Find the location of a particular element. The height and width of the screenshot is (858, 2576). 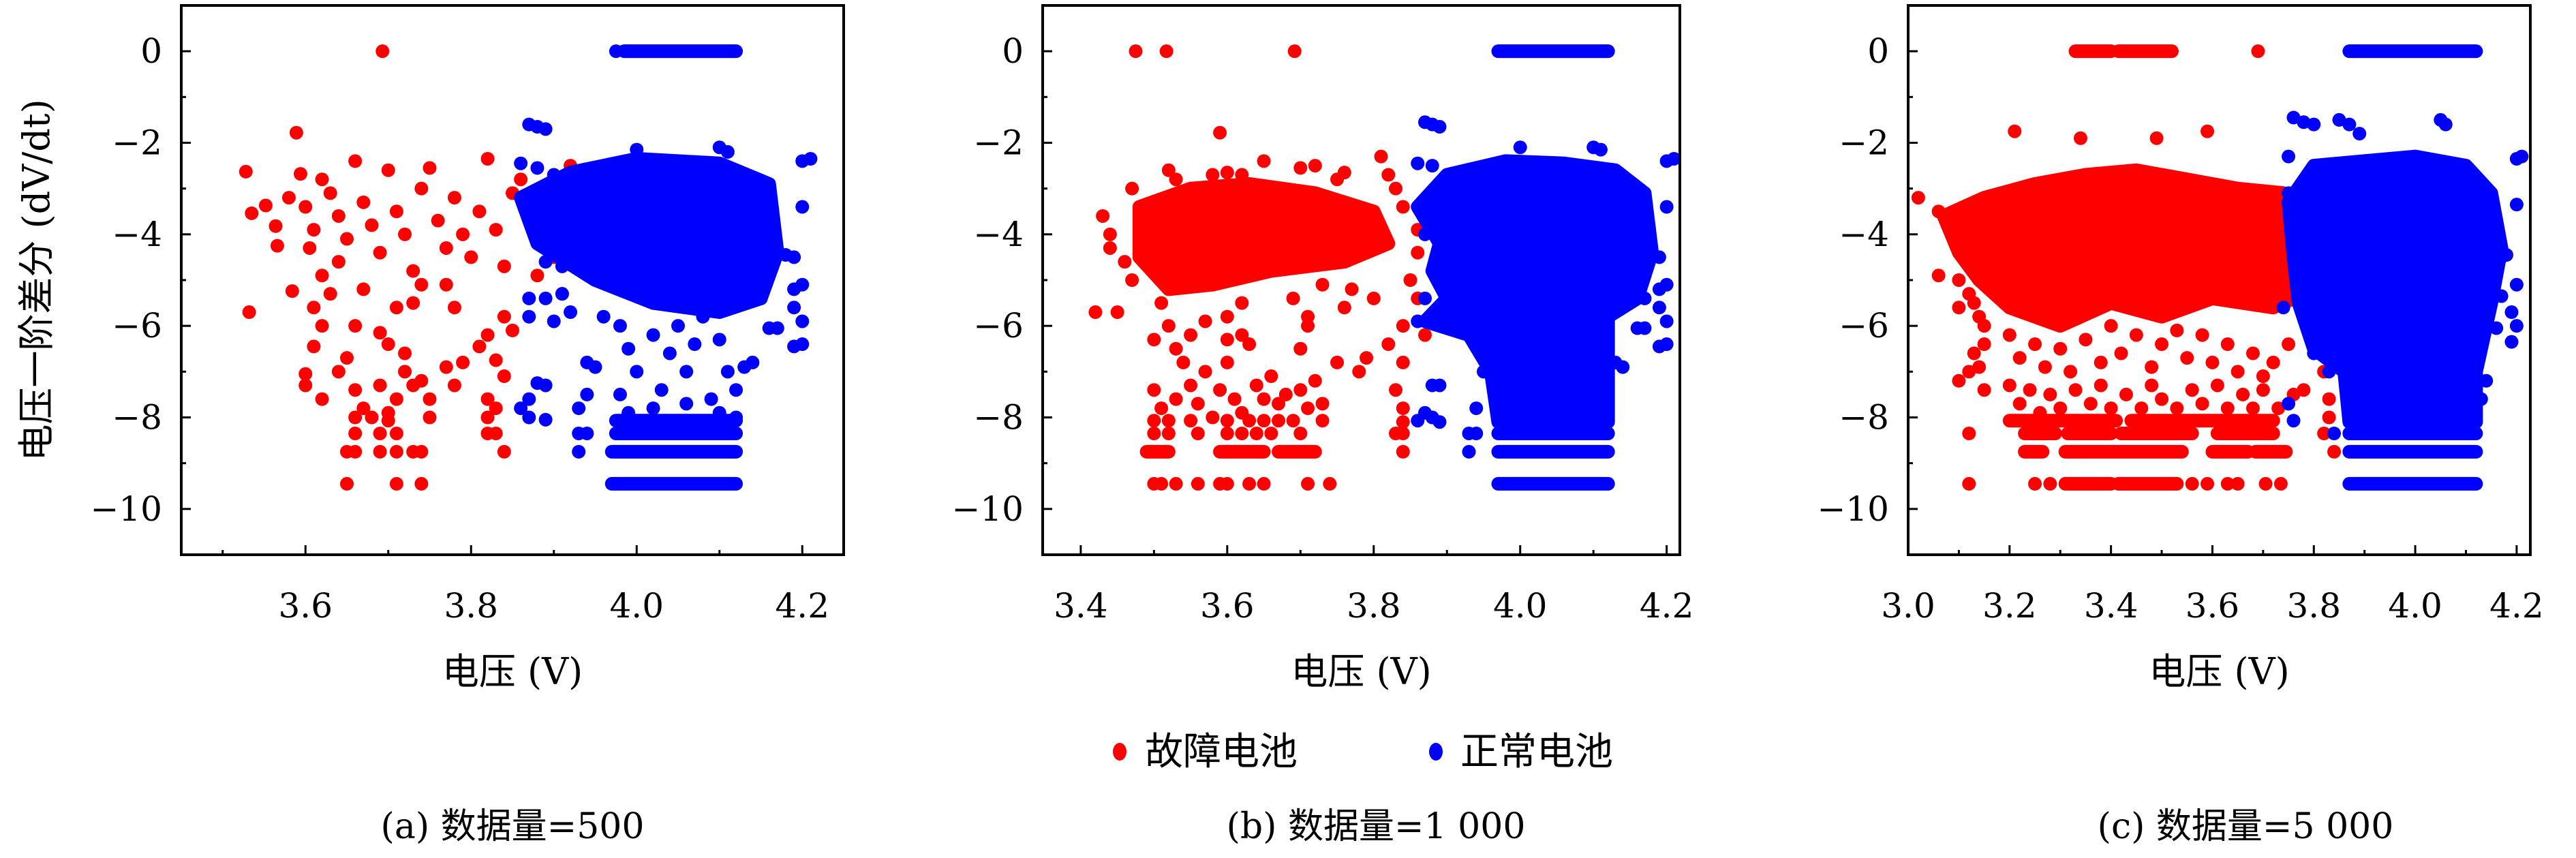

legend-marker-normal is located at coordinates (1436, 752).